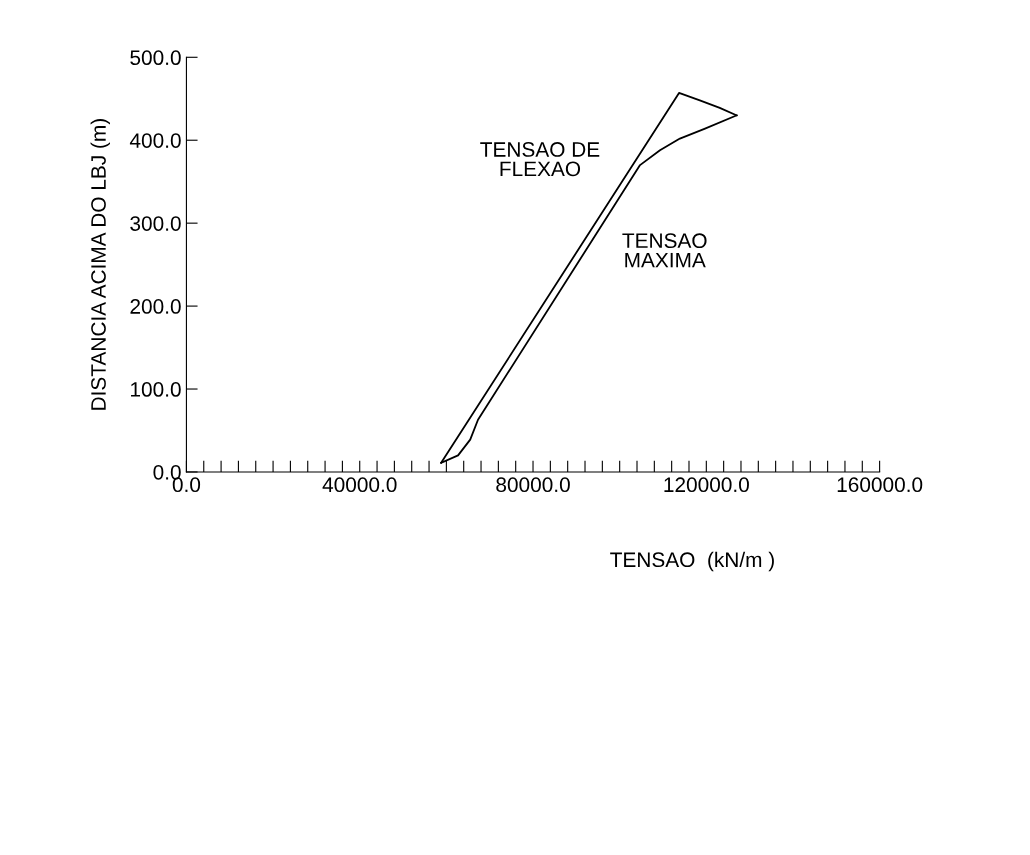 This screenshot has height=855, width=1030. What do you see at coordinates (664, 250) in the screenshot?
I see `series-label: TENSAO MAXIMA` at bounding box center [664, 250].